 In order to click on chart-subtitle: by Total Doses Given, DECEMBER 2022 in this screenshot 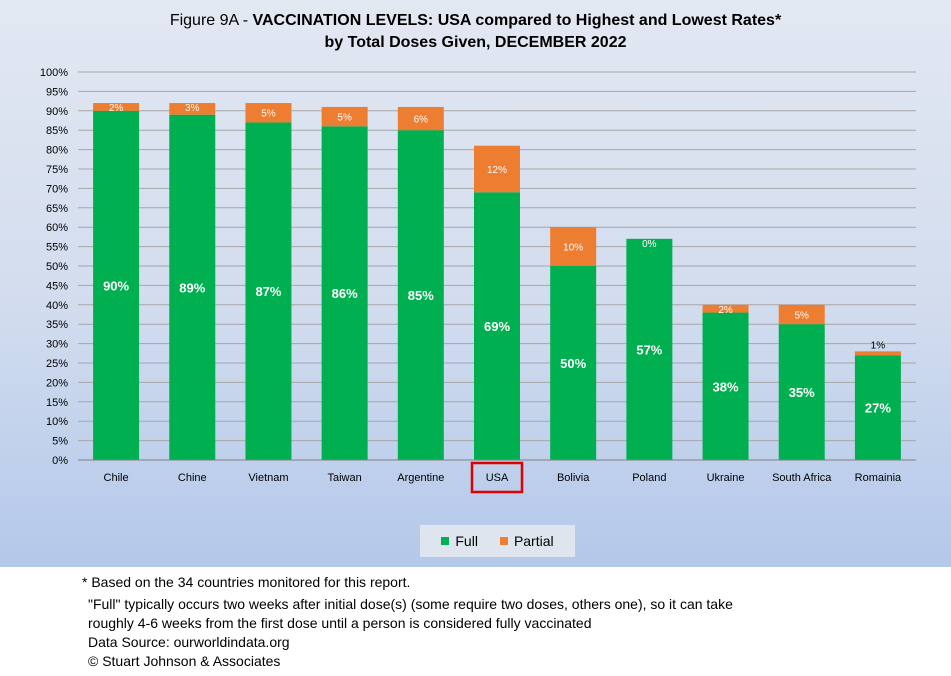, I will do `click(475, 42)`.